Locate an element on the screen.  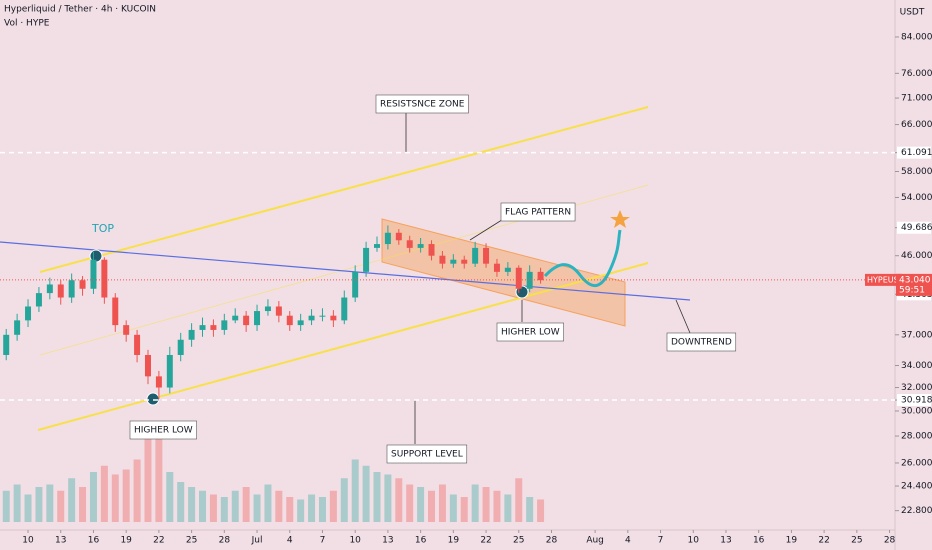
last-price: 43.040 is located at coordinates (915, 280).